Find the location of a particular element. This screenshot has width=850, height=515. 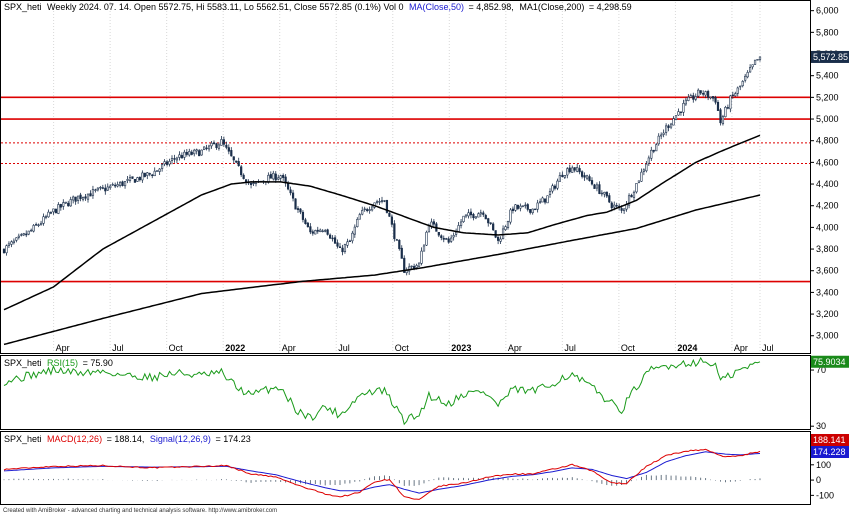

ma200-value: = 4,298.59 is located at coordinates (610, 7).